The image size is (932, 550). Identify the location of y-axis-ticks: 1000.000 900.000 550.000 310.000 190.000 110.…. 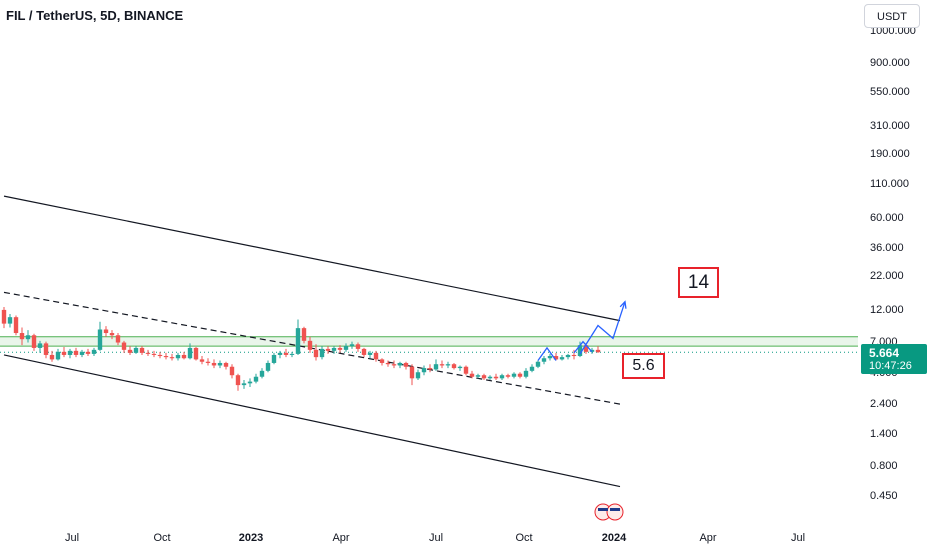
(893, 263).